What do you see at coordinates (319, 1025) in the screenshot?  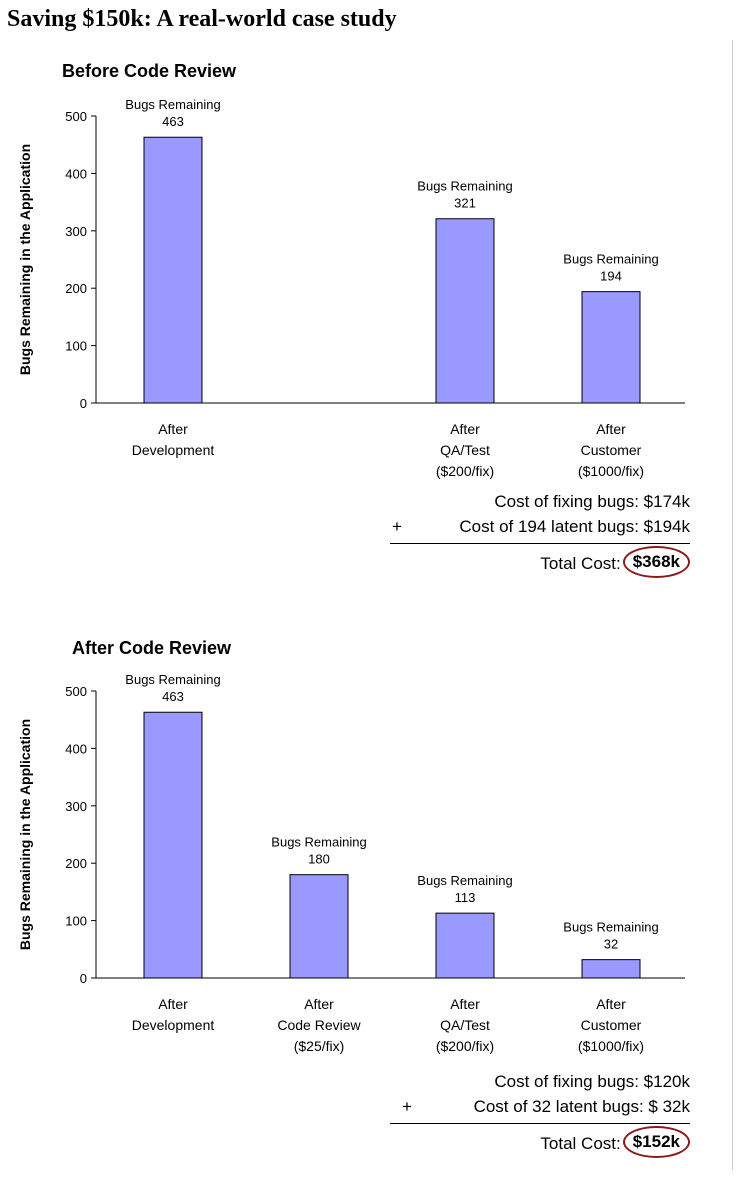 I see `x-category-label: Code Review` at bounding box center [319, 1025].